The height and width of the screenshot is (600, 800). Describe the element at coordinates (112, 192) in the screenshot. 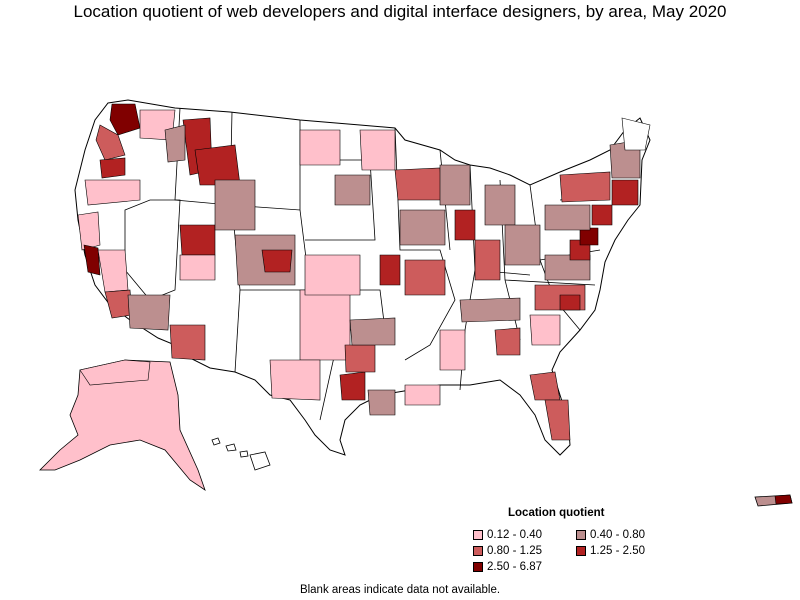

I see `area-oregon` at that location.